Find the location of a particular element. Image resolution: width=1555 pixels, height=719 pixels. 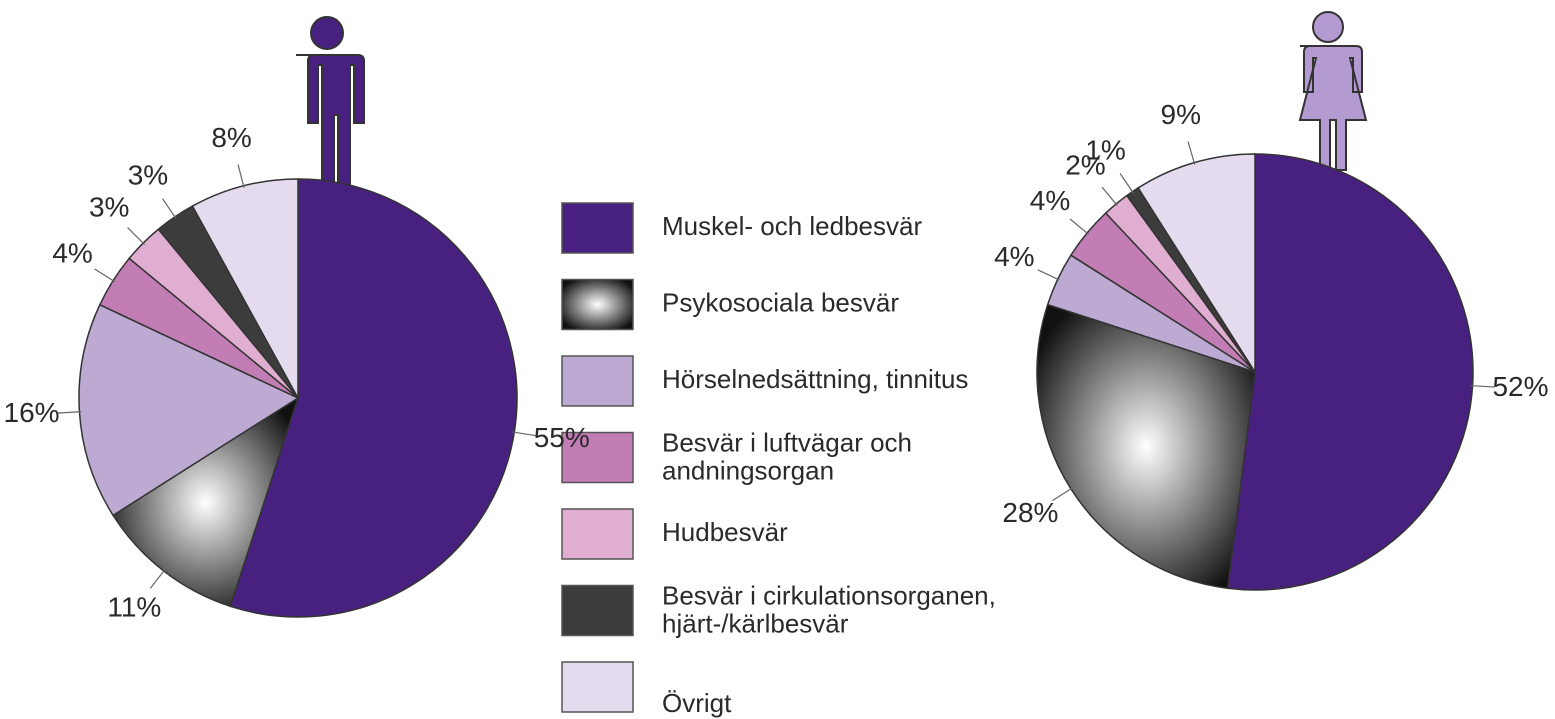

value-label: 11% is located at coordinates (134, 606).